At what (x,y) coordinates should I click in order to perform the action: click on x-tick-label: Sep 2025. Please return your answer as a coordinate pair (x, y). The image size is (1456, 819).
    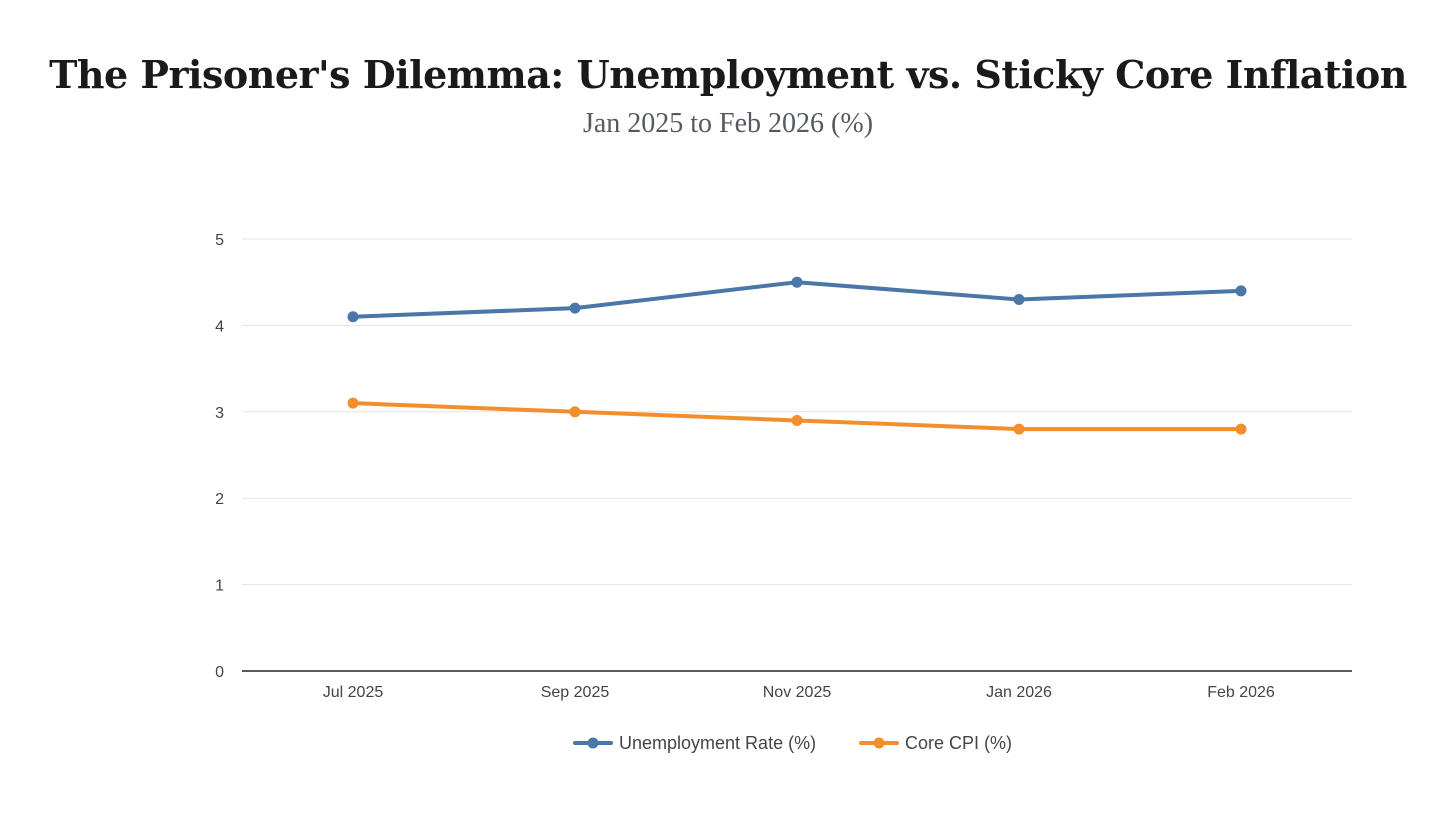
    Looking at the image, I should click on (575, 692).